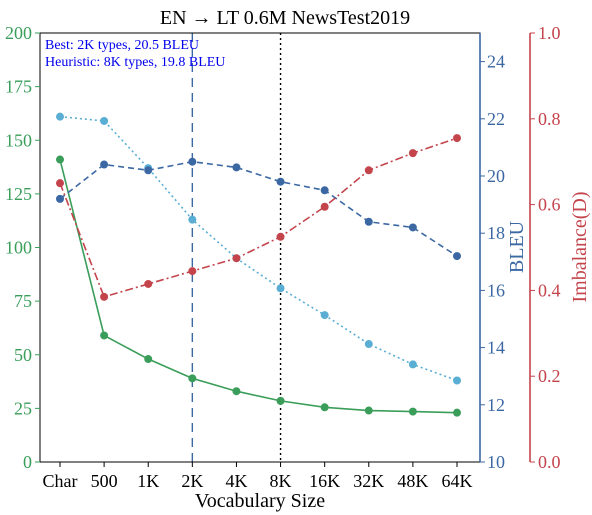 The width and height of the screenshot is (592, 515). Describe the element at coordinates (324, 481) in the screenshot. I see `x-tick-label: 16K` at that location.